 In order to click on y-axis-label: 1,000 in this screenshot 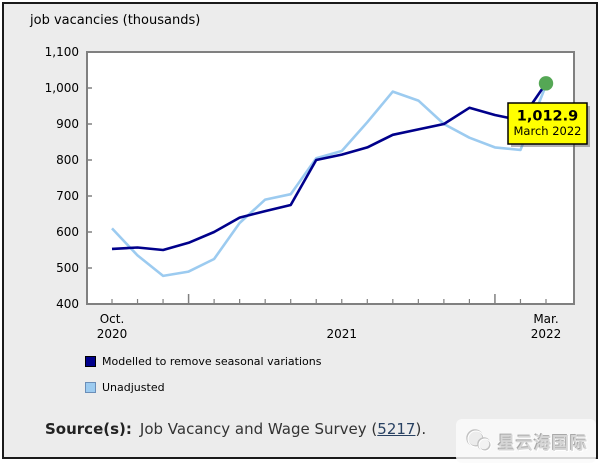, I will do `click(62, 88)`.